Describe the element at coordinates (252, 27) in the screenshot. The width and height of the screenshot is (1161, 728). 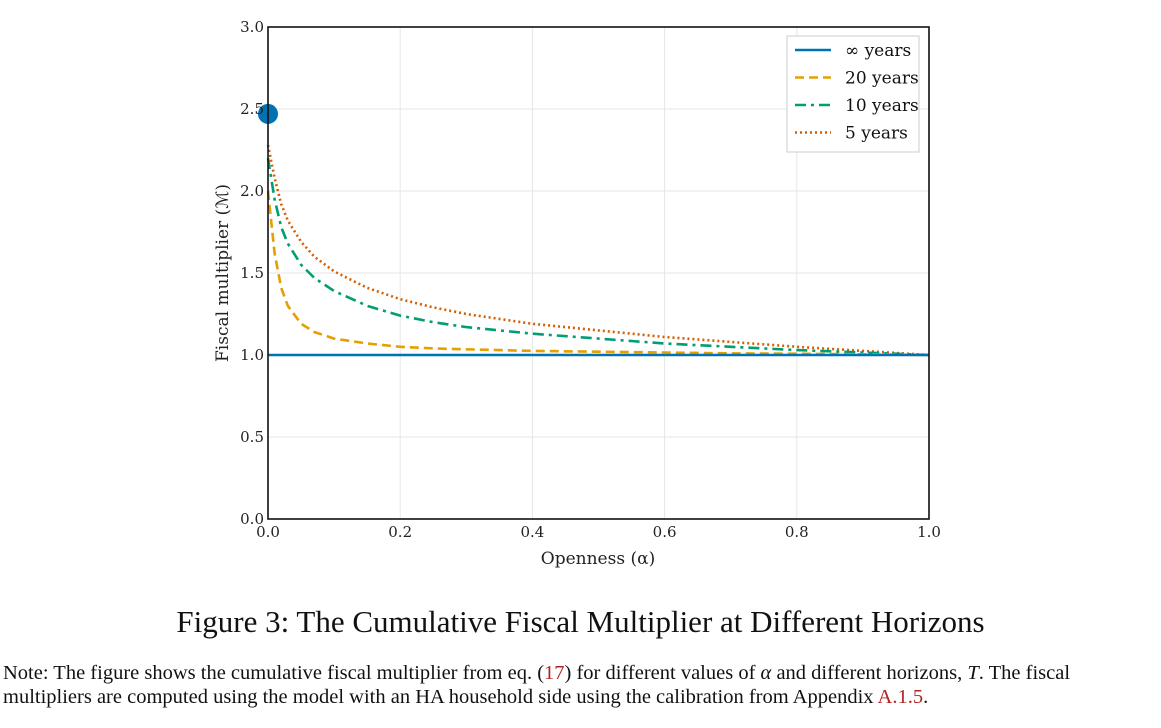
I see `y-tick-label: 3.0` at that location.